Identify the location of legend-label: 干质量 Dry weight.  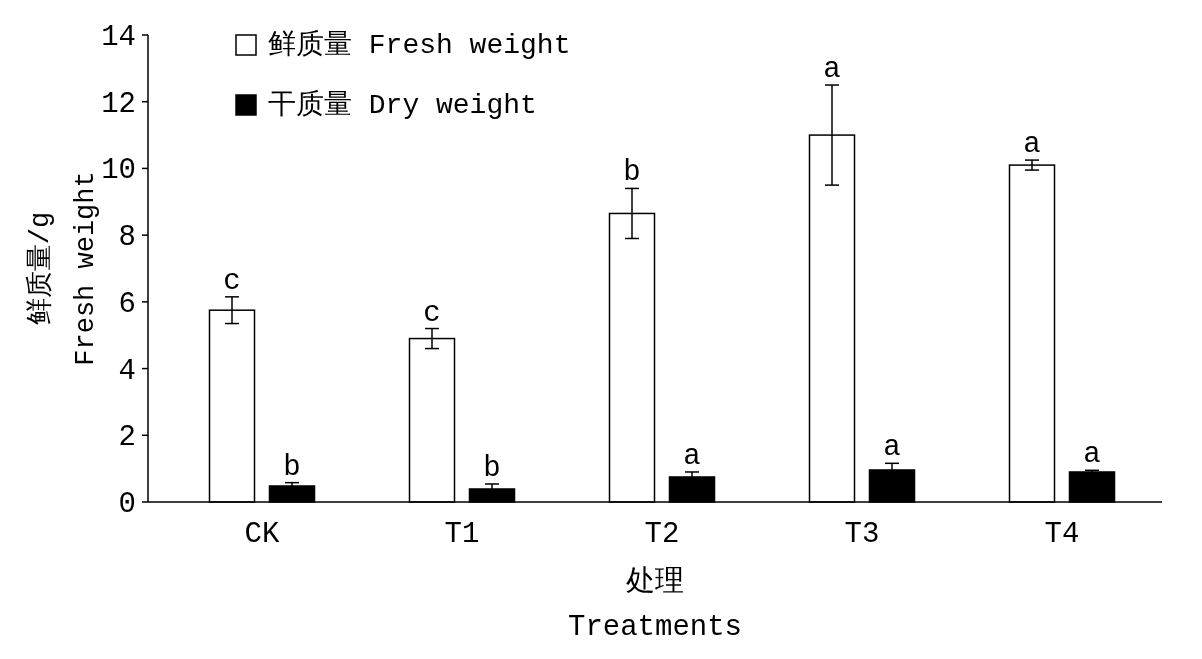
(402, 105).